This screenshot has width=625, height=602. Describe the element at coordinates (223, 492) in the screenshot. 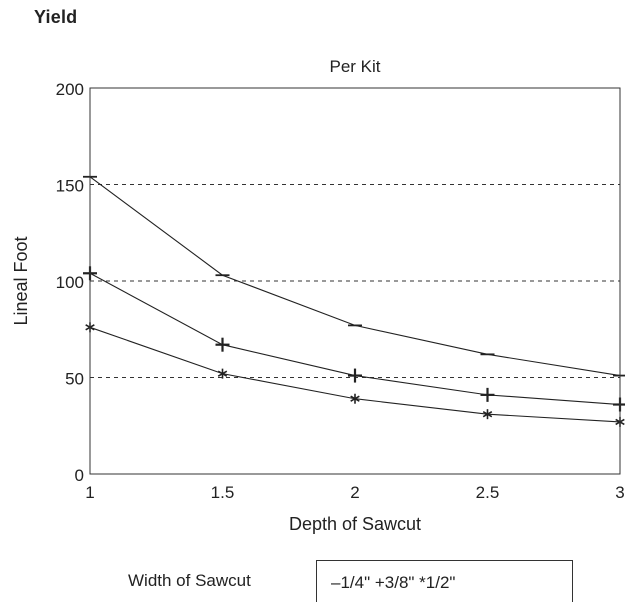

I see `x-tick-label: 1.5` at that location.